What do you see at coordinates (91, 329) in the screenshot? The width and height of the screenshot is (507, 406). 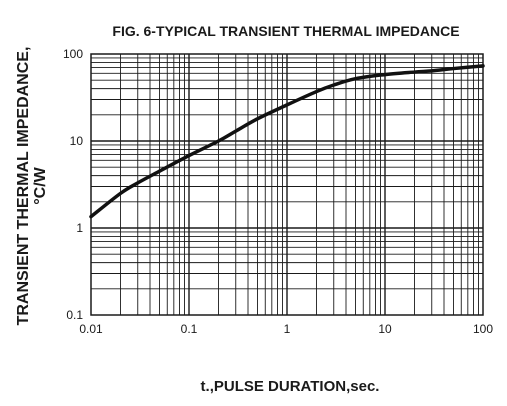 I see `x-tick-label: 0.01` at bounding box center [91, 329].